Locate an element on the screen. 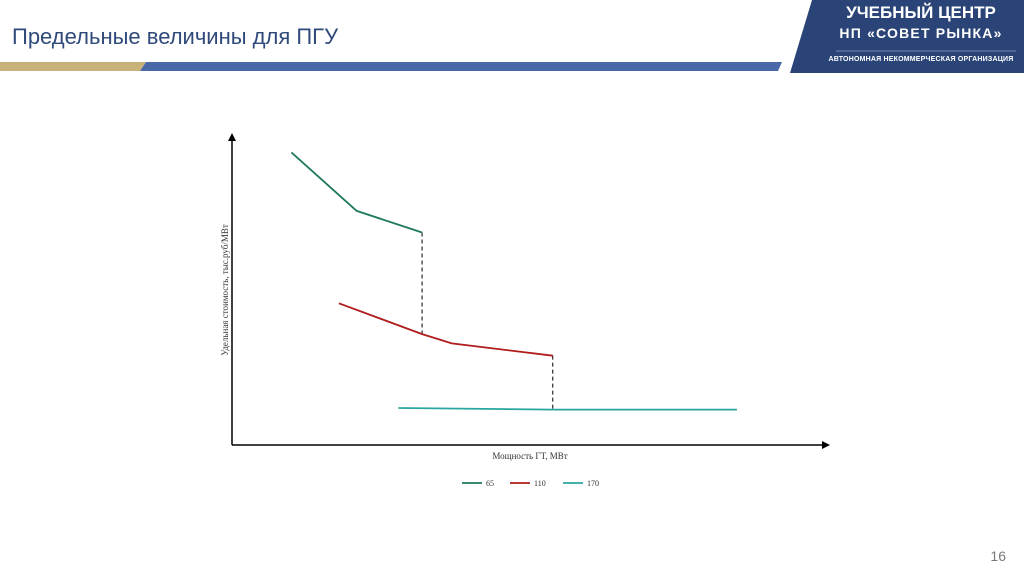 The image size is (1024, 574). legend-label-170: 170 is located at coordinates (593, 483).